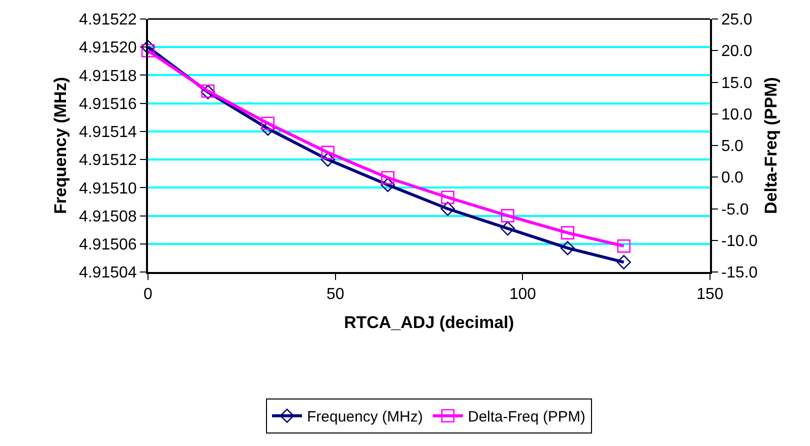 This screenshot has width=810, height=446. Describe the element at coordinates (739, 241) in the screenshot. I see `y2-tick-label: -10.0` at that location.